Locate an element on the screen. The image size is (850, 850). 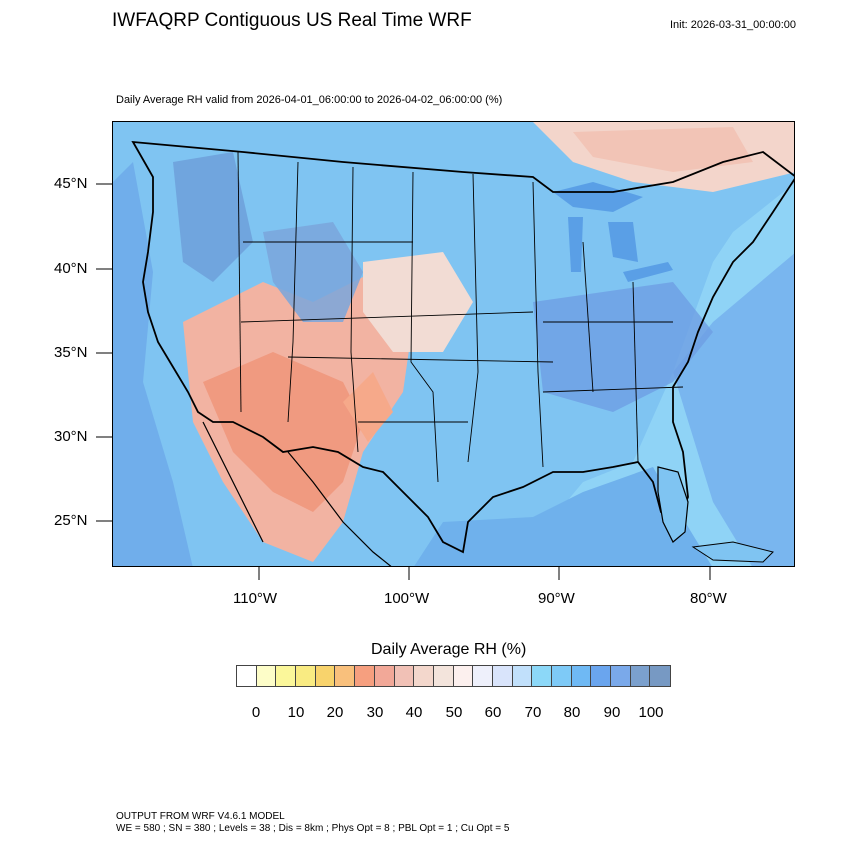
lat-label-45n: 45°N is located at coordinates (71, 183).